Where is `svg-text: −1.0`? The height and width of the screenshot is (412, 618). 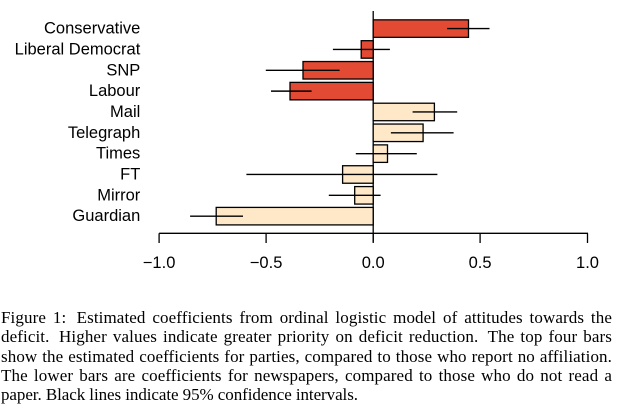 svg-text: −1.0 is located at coordinates (159, 263).